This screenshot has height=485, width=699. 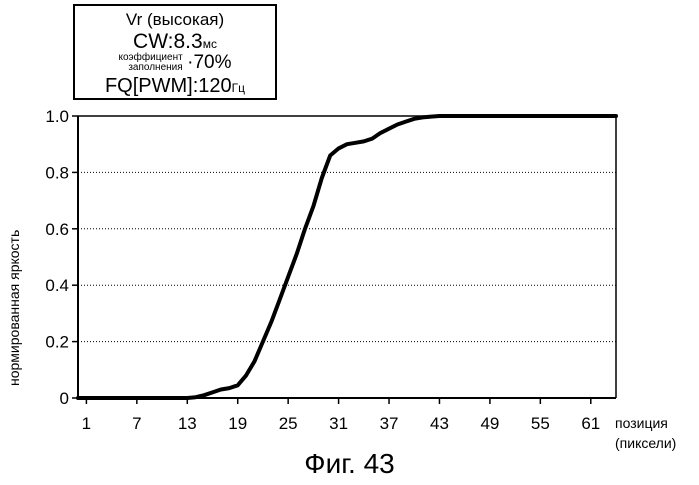 I want to click on x-tick-label-1: 7, so click(x=136, y=423).